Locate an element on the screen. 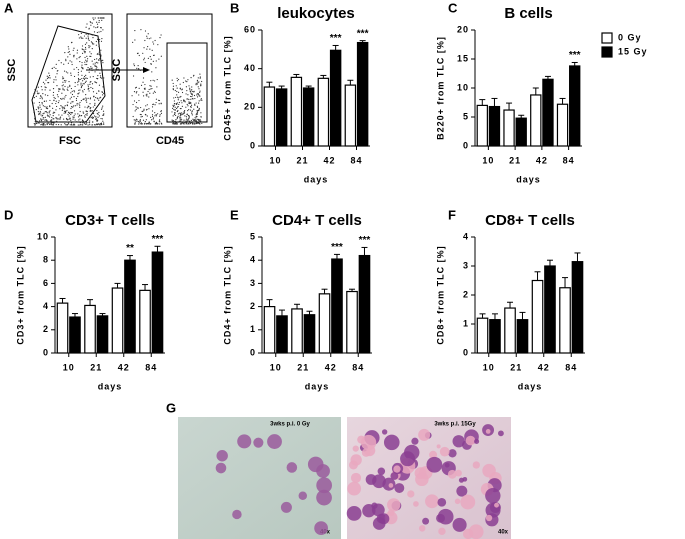  y-tick-label: 20 is located at coordinates (250, 107).